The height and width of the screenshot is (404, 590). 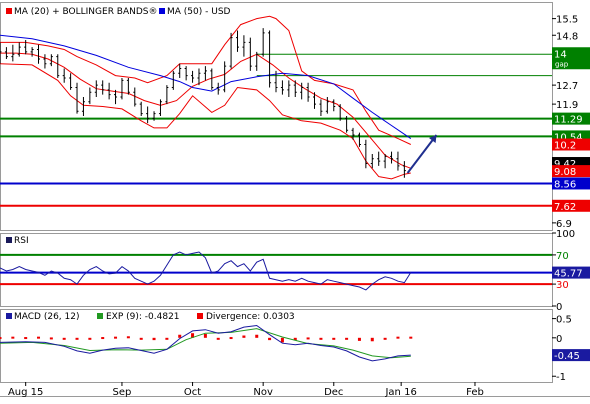 What do you see at coordinates (568, 137) in the screenshot?
I see `price-label-2: 10.54` at bounding box center [568, 137].